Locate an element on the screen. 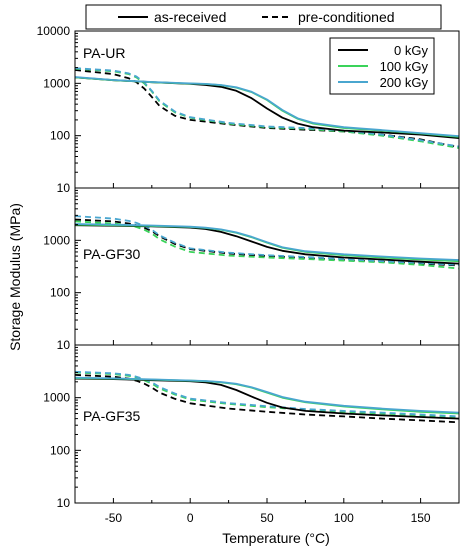 The image size is (467, 550). x-tick-label: -50 is located at coordinates (114, 518).